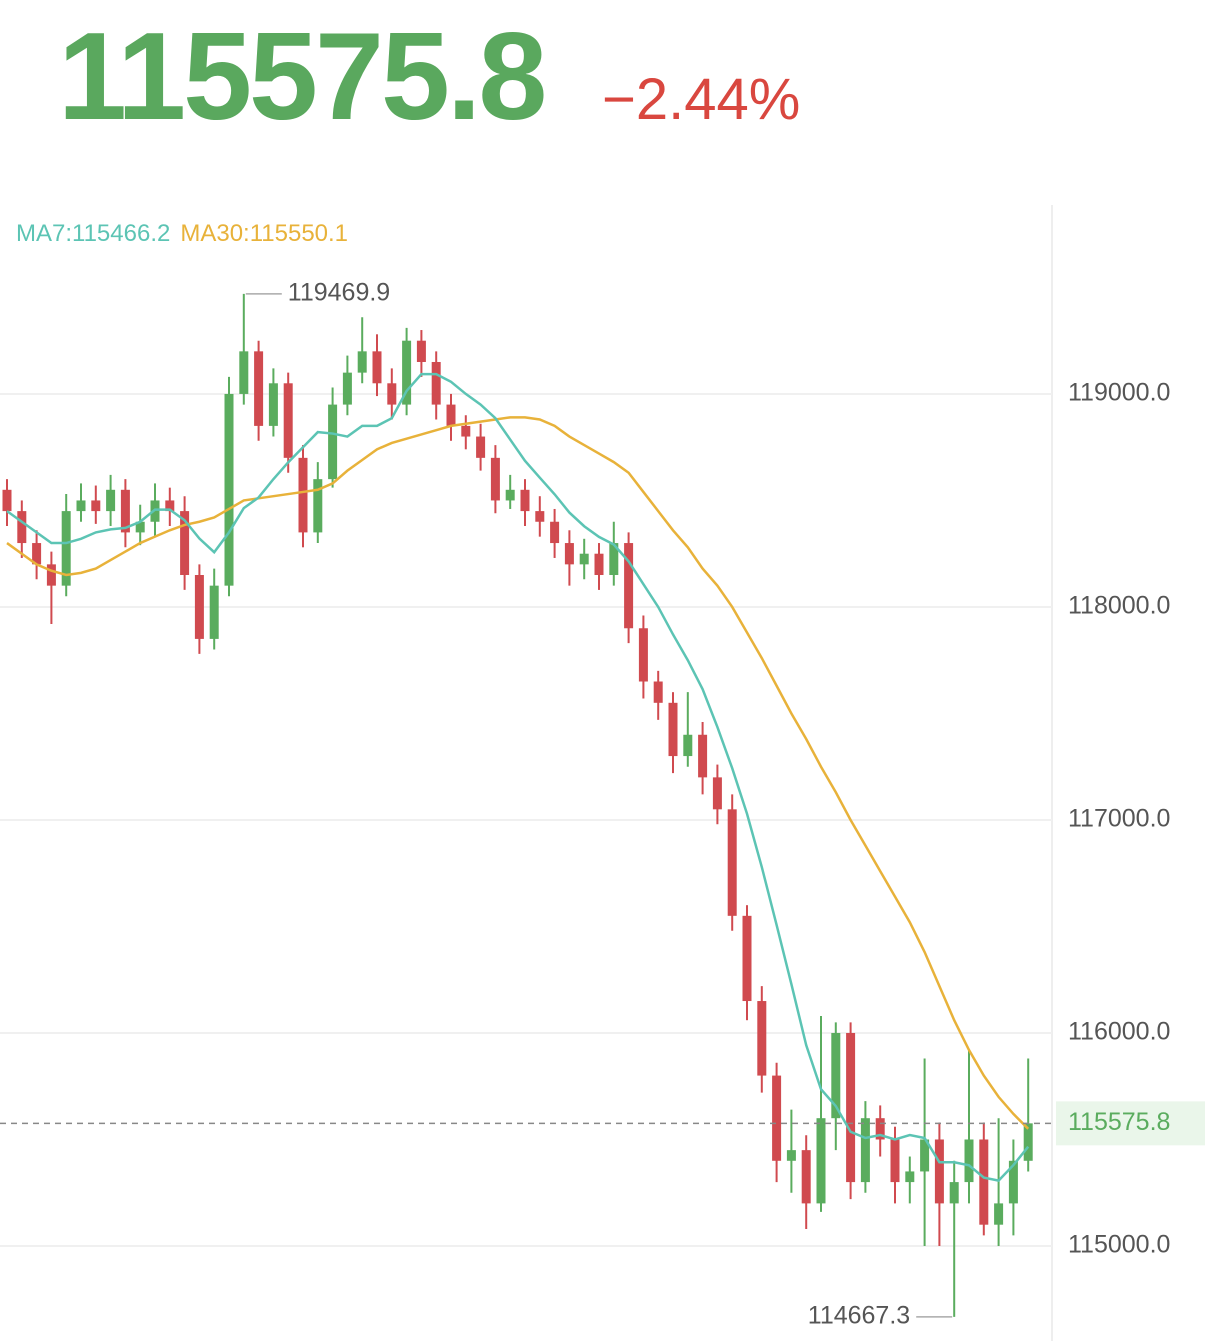 Image resolution: width=1205 pixels, height=1341 pixels. Describe the element at coordinates (859, 1315) in the screenshot. I see `annotation-label: 114667.3` at that location.